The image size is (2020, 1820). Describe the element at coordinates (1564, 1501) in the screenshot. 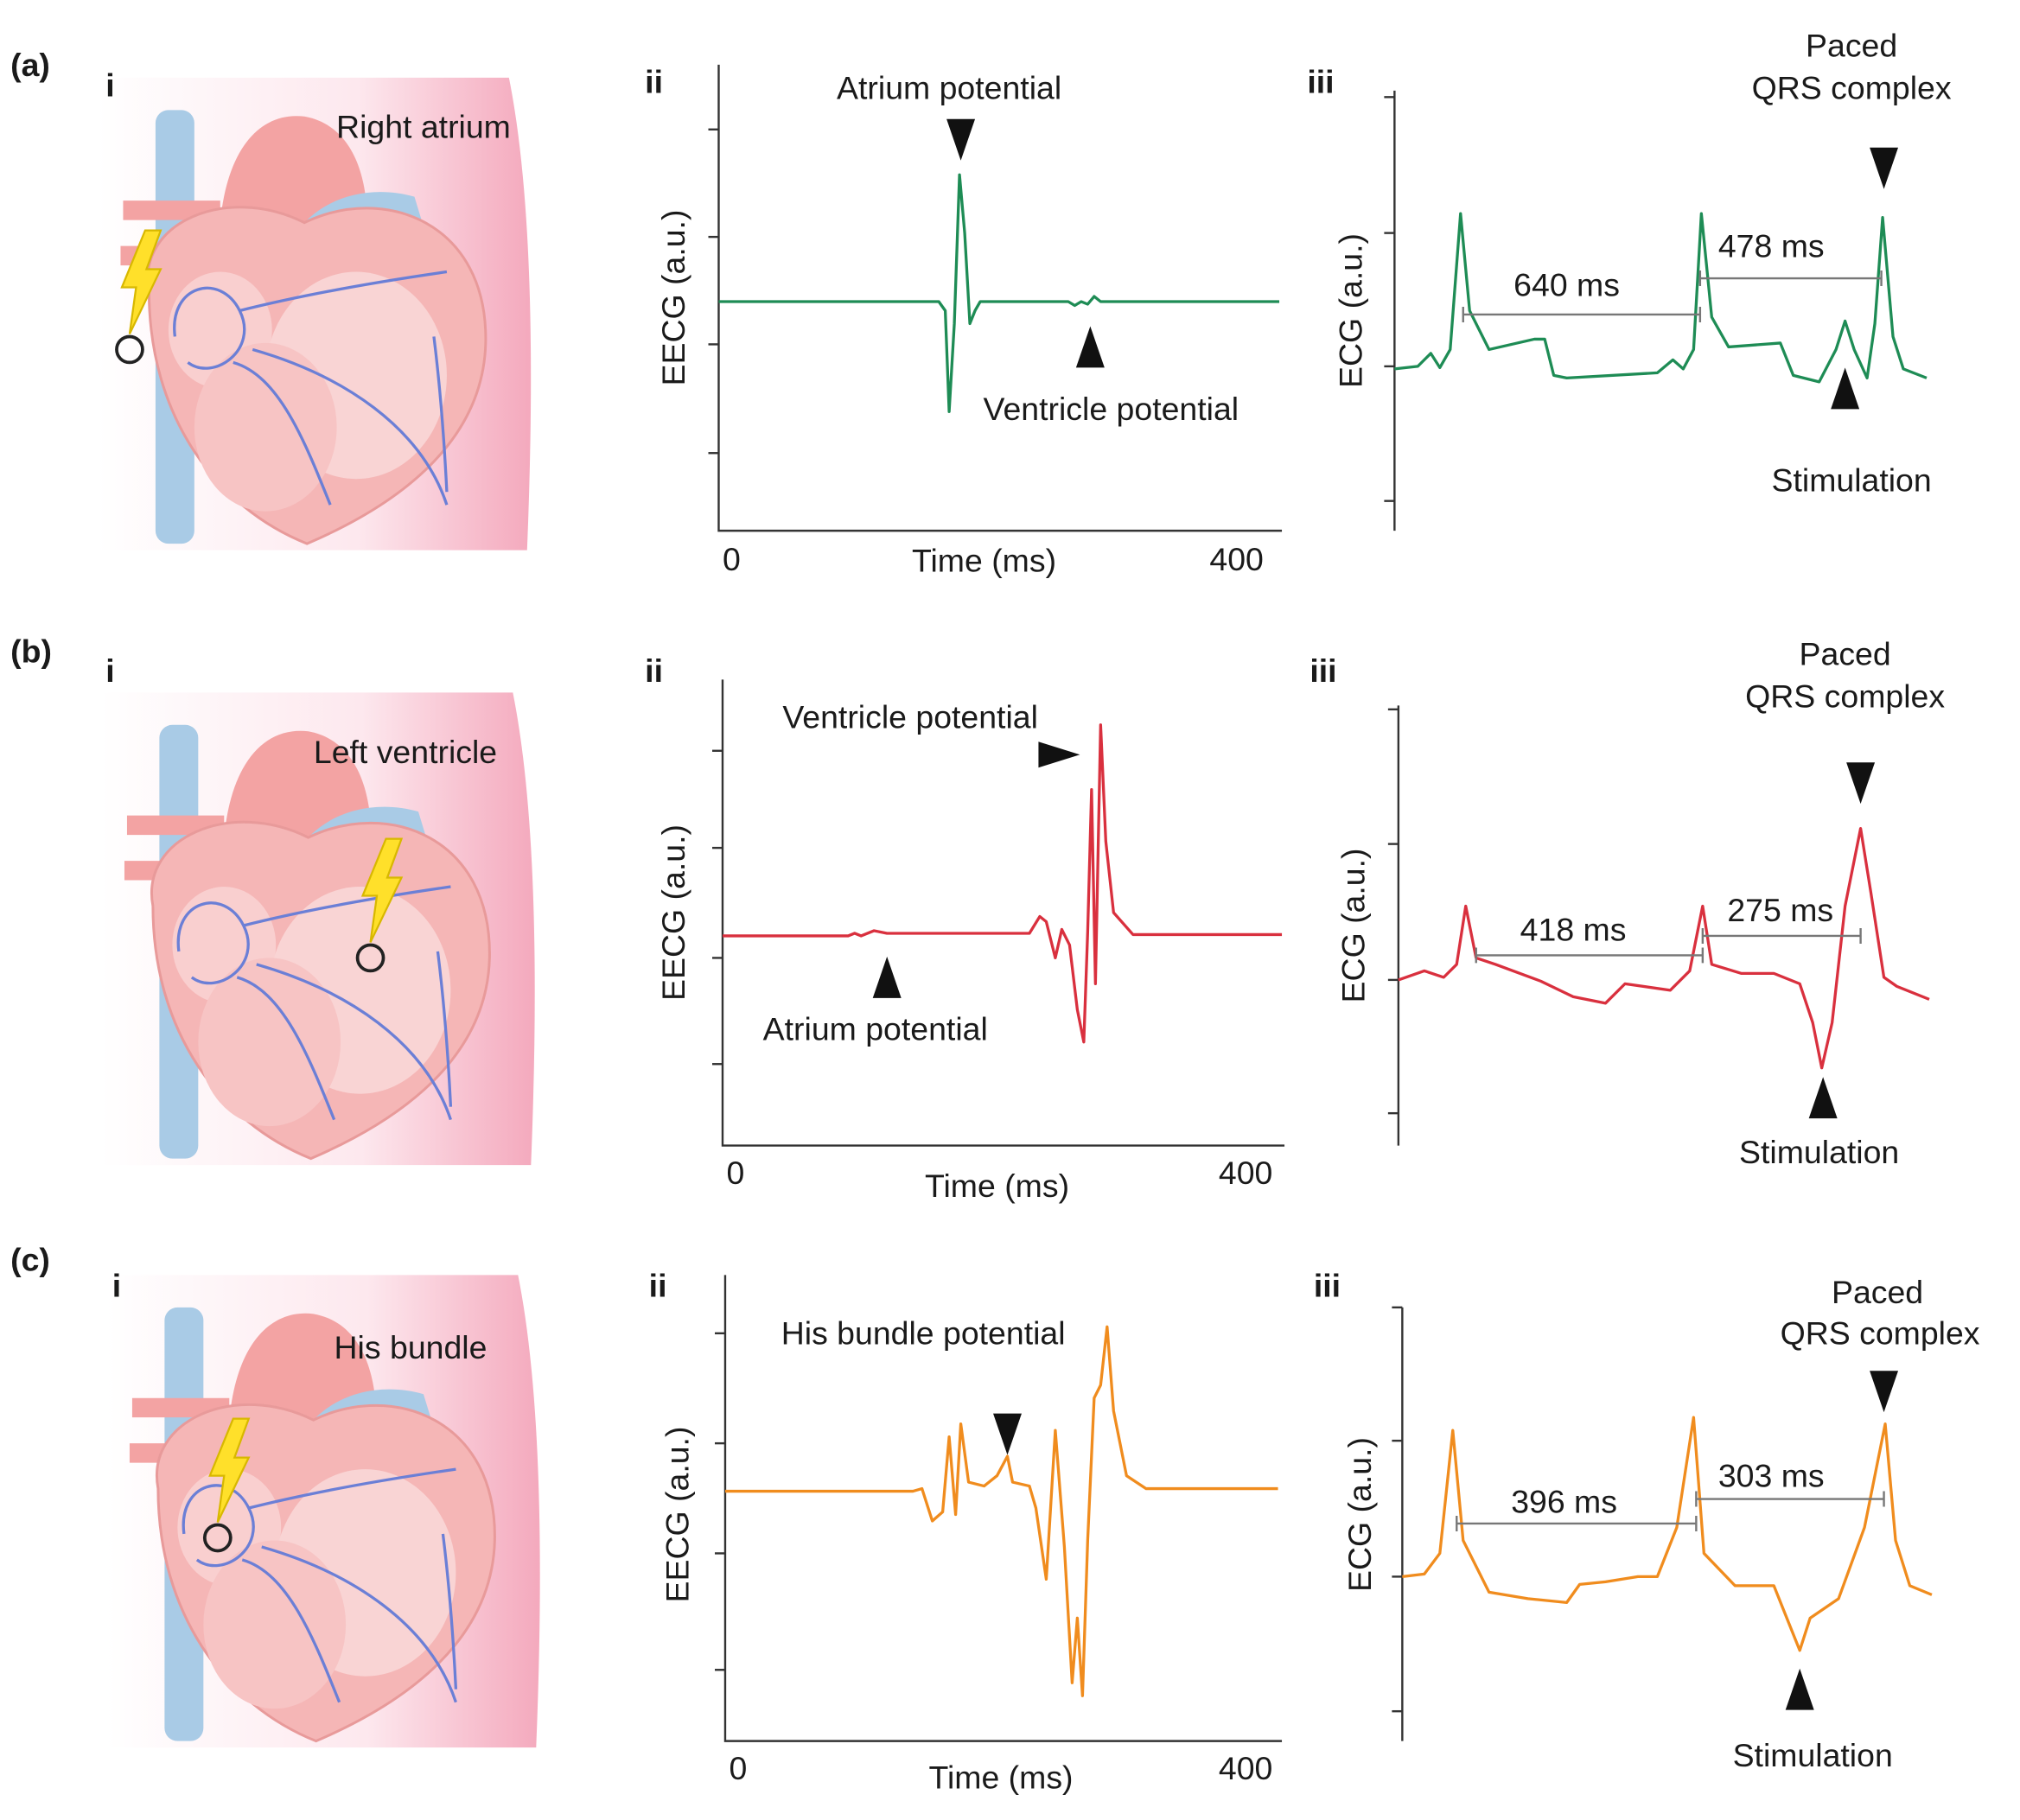

I see `interval-label: 396 ms` at that location.